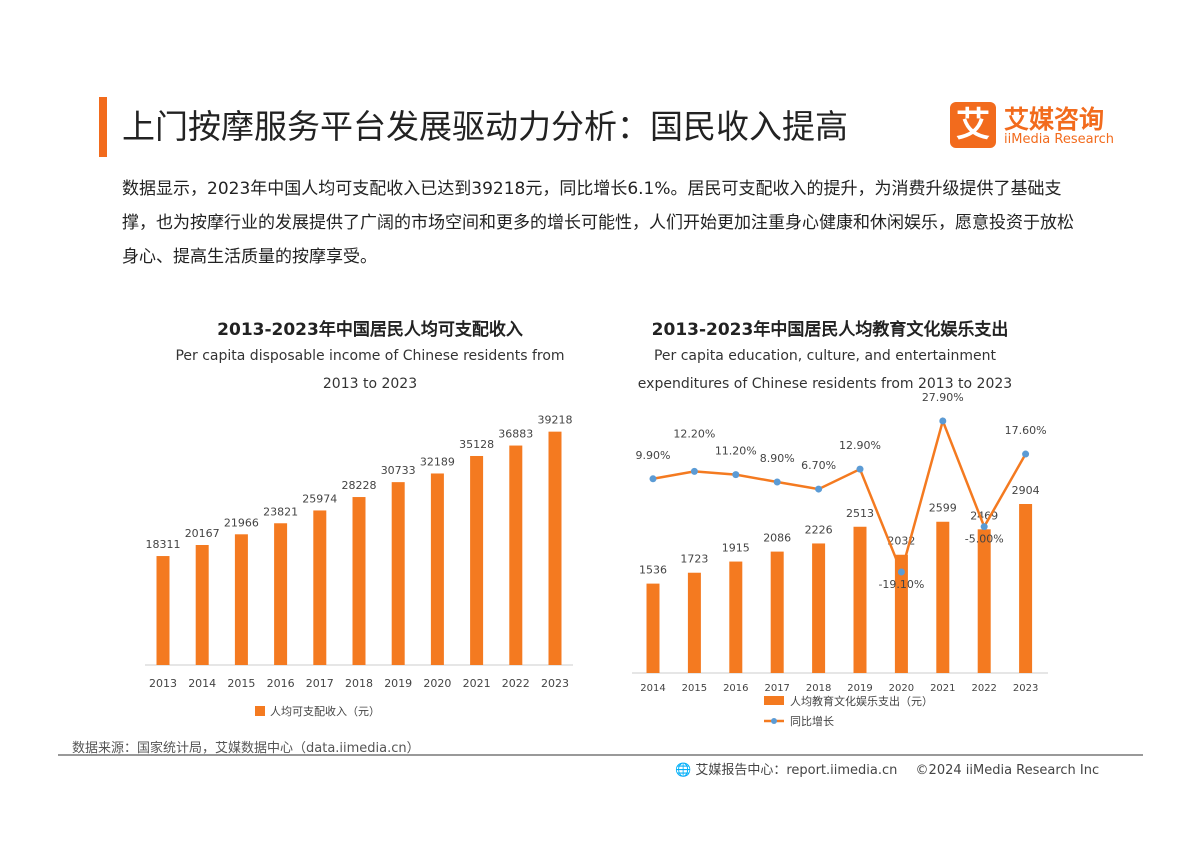  What do you see at coordinates (861, 701) in the screenshot?
I see `chart2-legend-bar-label: 人均教育文化娱乐支出（元）` at bounding box center [861, 701].